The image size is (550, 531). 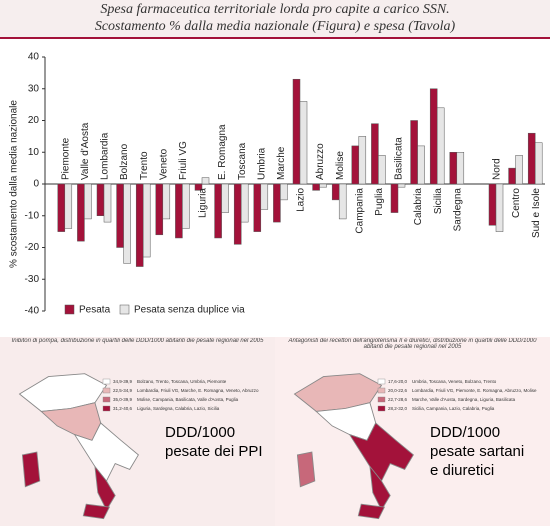 I want to click on x-tick-label: Umbria, so click(x=261, y=163).